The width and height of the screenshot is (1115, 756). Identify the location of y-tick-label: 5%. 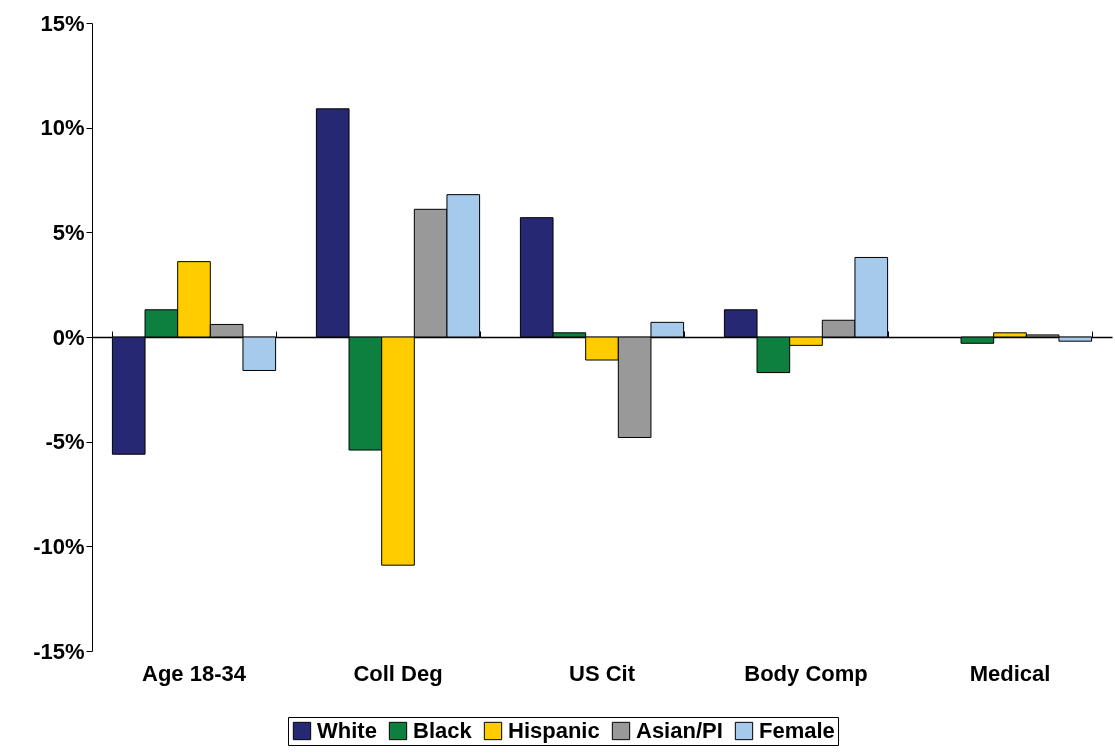
(68, 232).